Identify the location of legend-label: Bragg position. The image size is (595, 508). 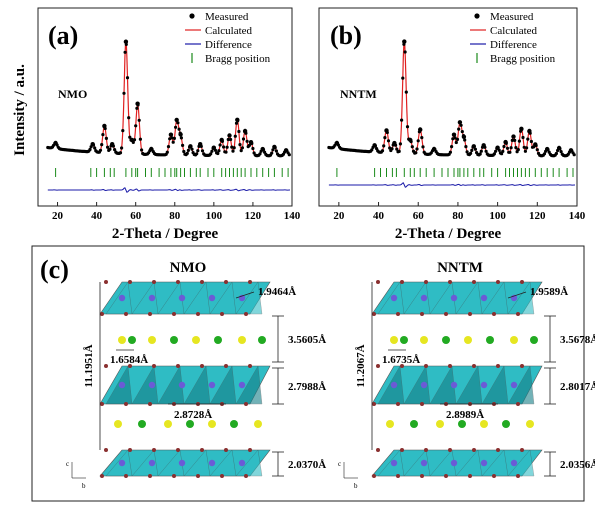
(523, 59).